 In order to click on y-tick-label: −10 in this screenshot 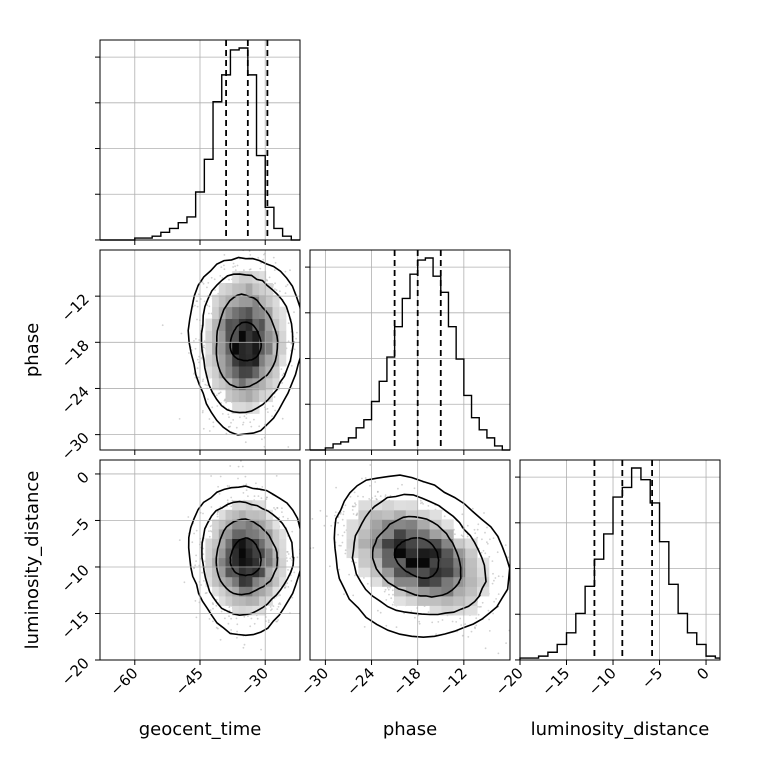, I will do `click(75, 578)`.